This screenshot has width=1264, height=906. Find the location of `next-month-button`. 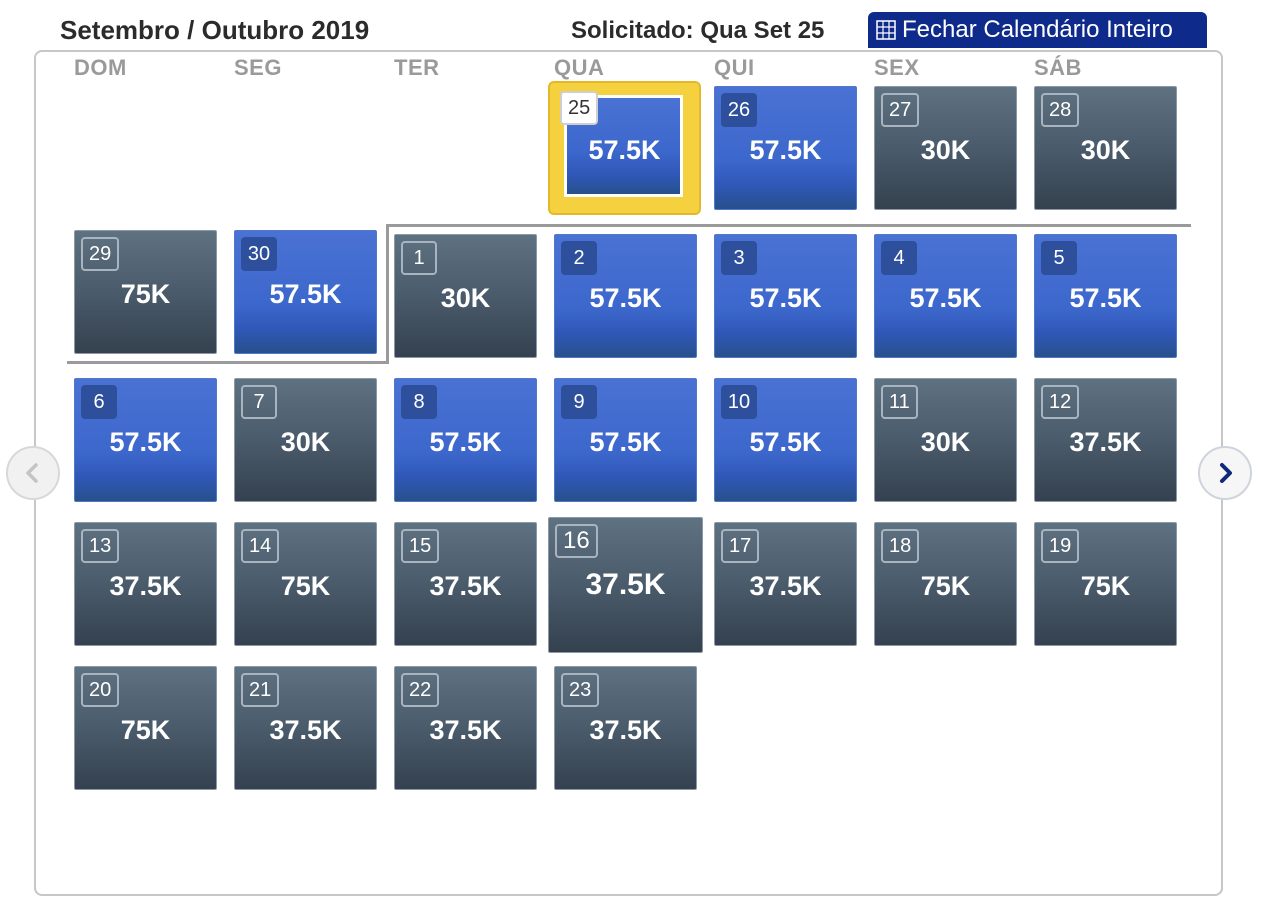

next-month-button is located at coordinates (1225, 473).